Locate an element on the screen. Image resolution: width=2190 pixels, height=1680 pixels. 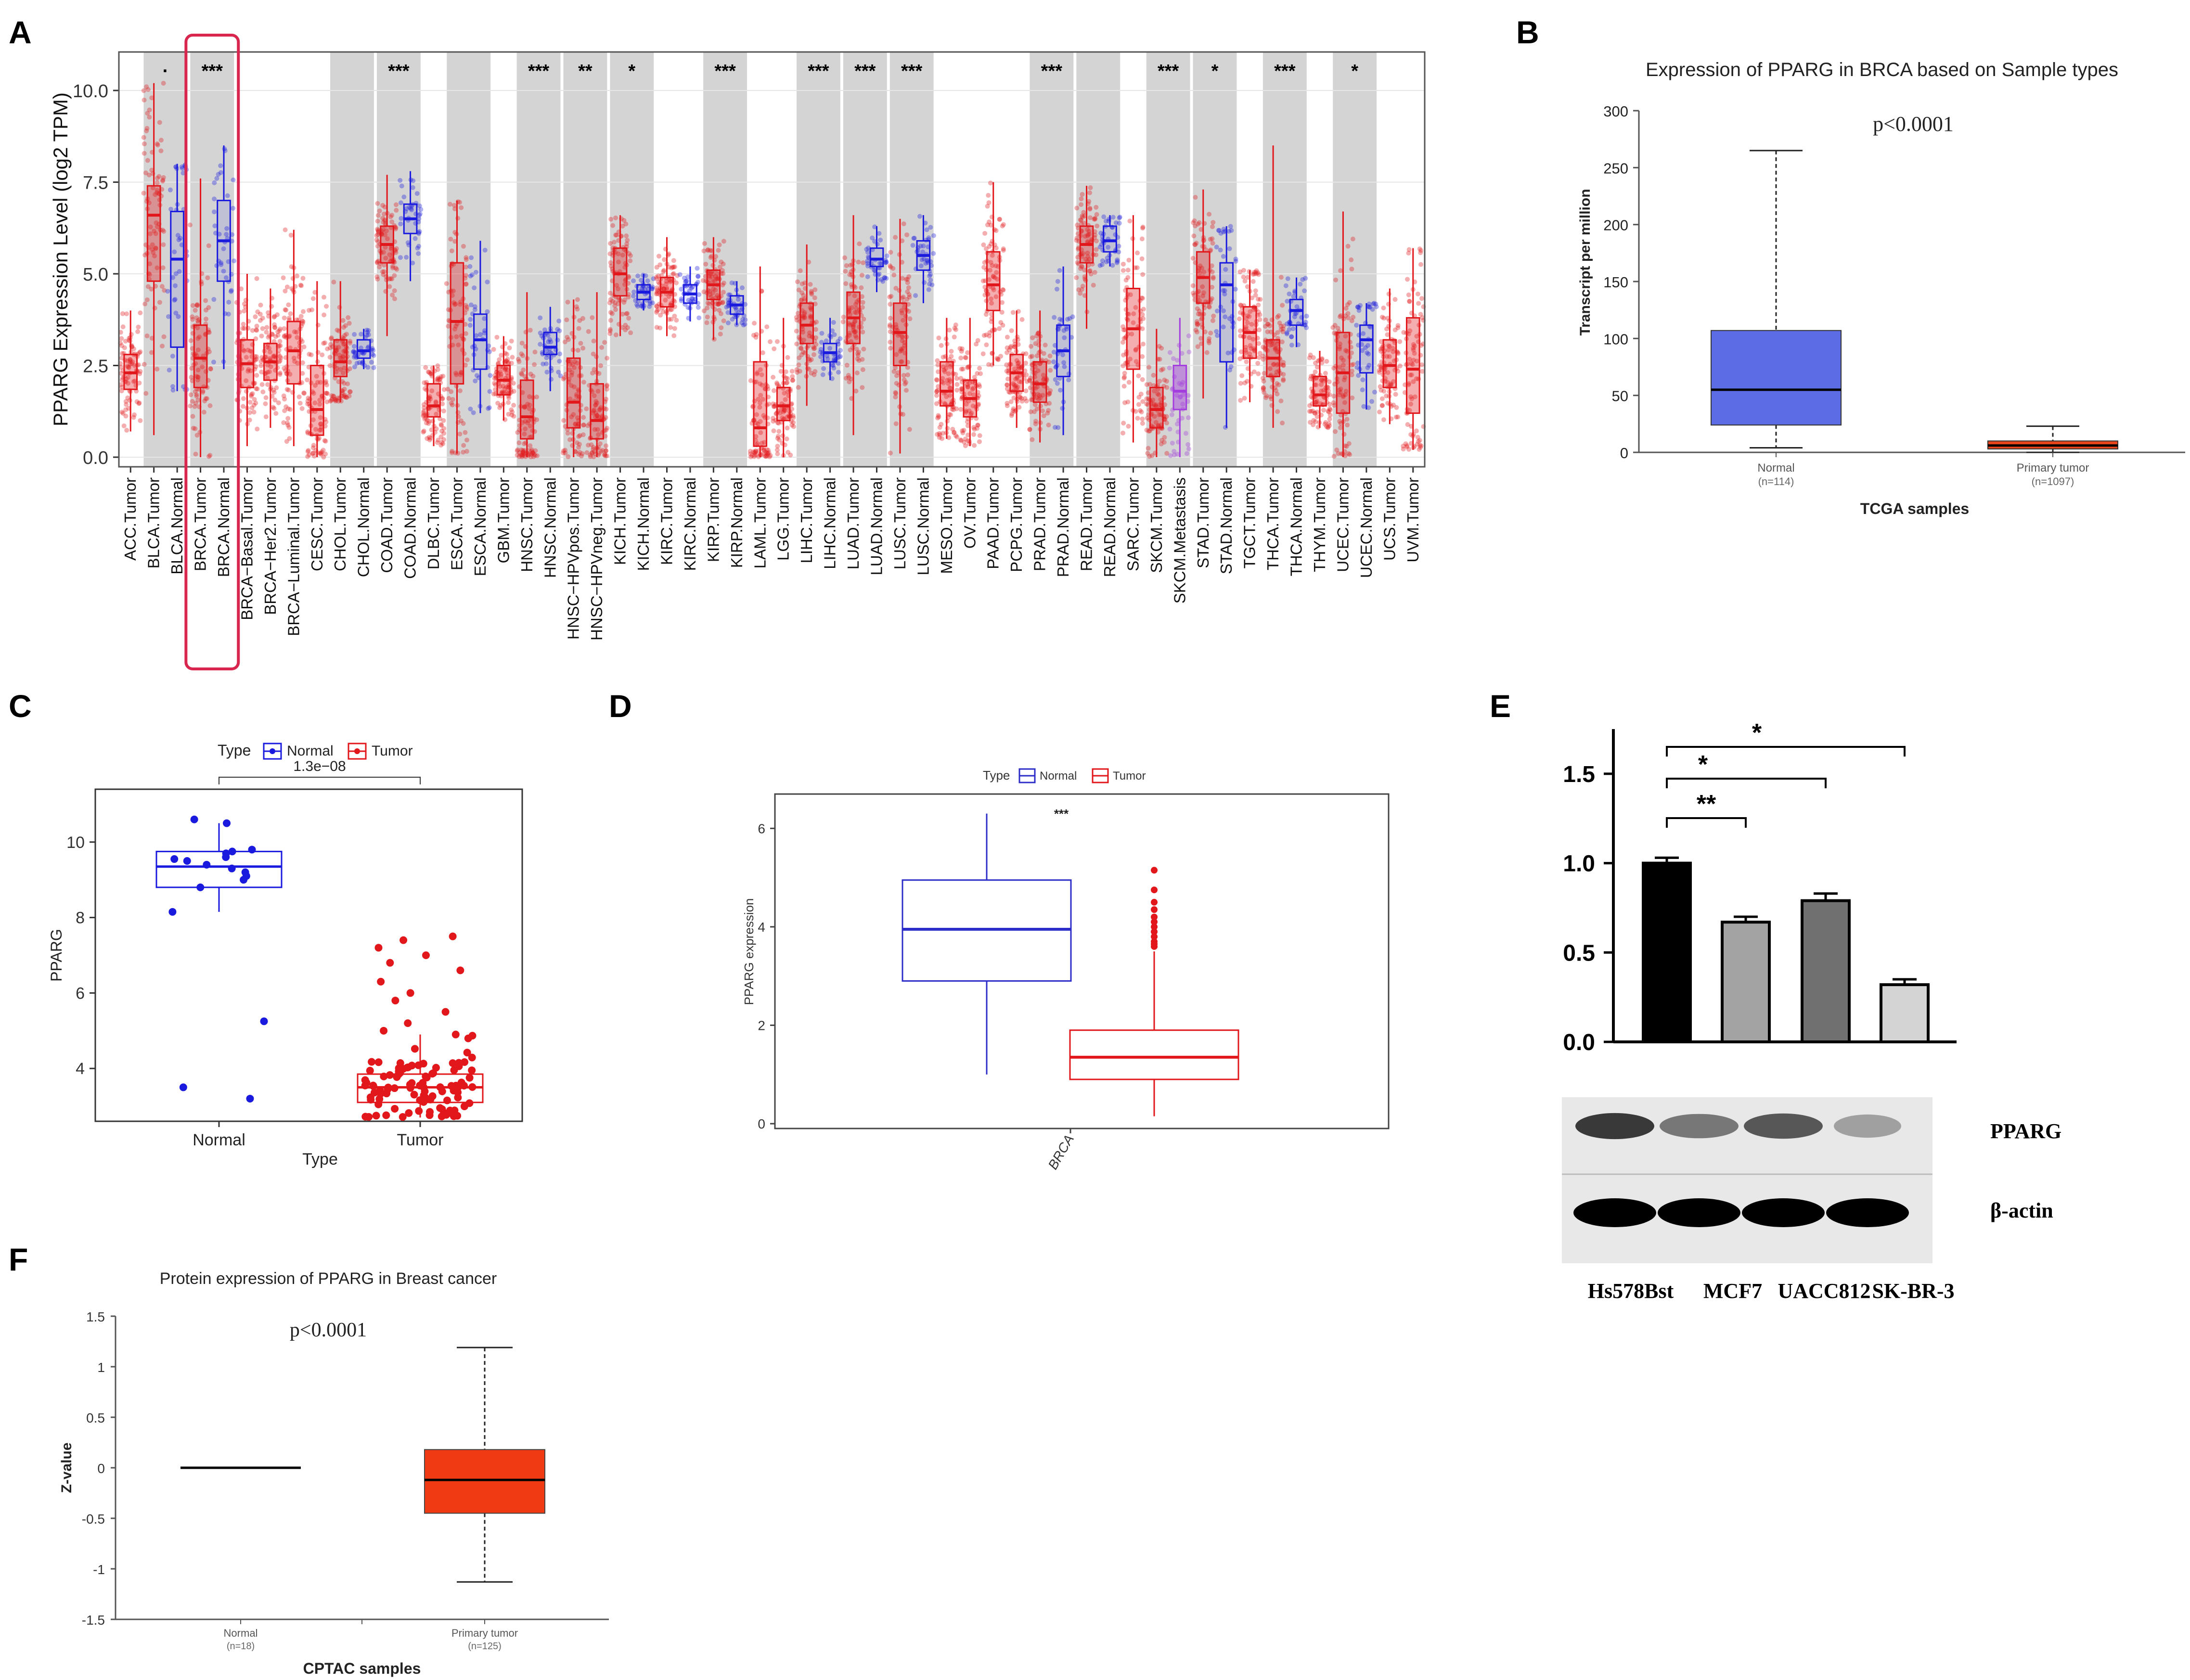
box-coad-tumor is located at coordinates (387, 255).